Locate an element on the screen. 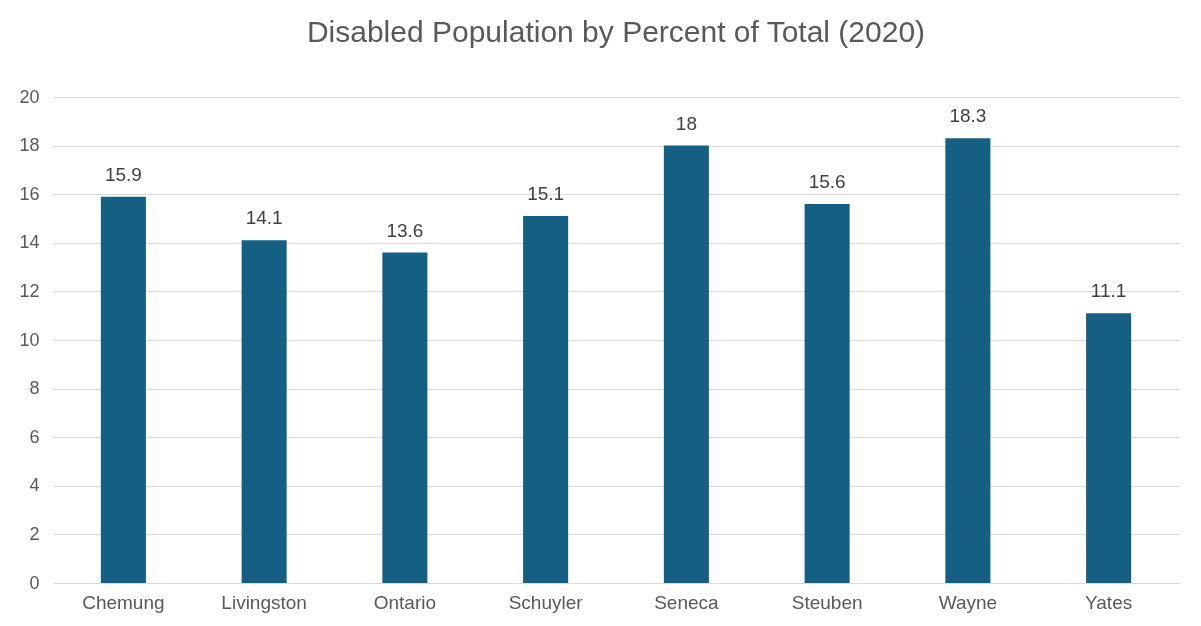  y-tick-label: 10 is located at coordinates (29, 339).